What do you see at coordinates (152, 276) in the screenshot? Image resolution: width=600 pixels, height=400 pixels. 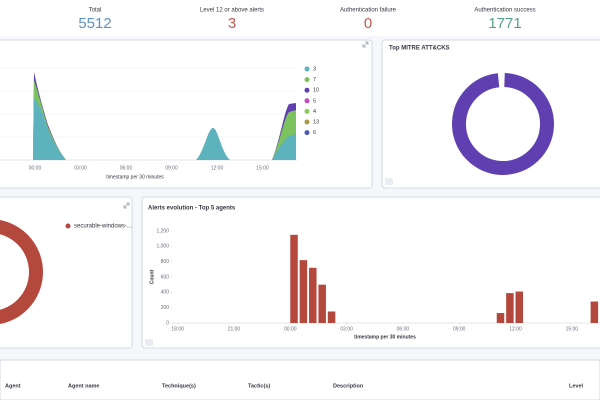 I see `y-axis-label: Count` at bounding box center [152, 276].